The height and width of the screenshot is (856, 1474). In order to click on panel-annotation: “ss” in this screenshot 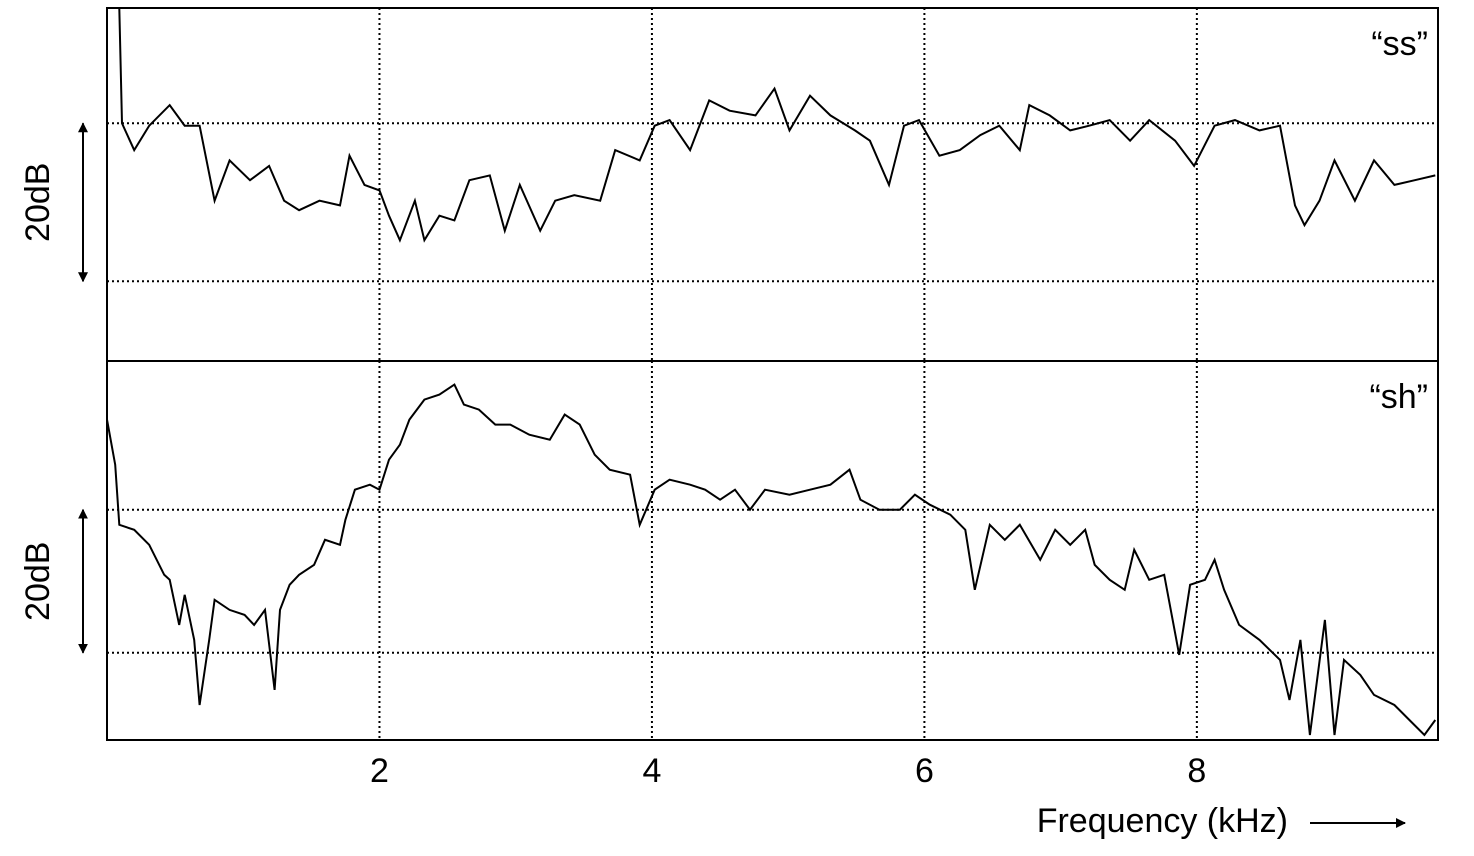, I will do `click(1399, 44)`.